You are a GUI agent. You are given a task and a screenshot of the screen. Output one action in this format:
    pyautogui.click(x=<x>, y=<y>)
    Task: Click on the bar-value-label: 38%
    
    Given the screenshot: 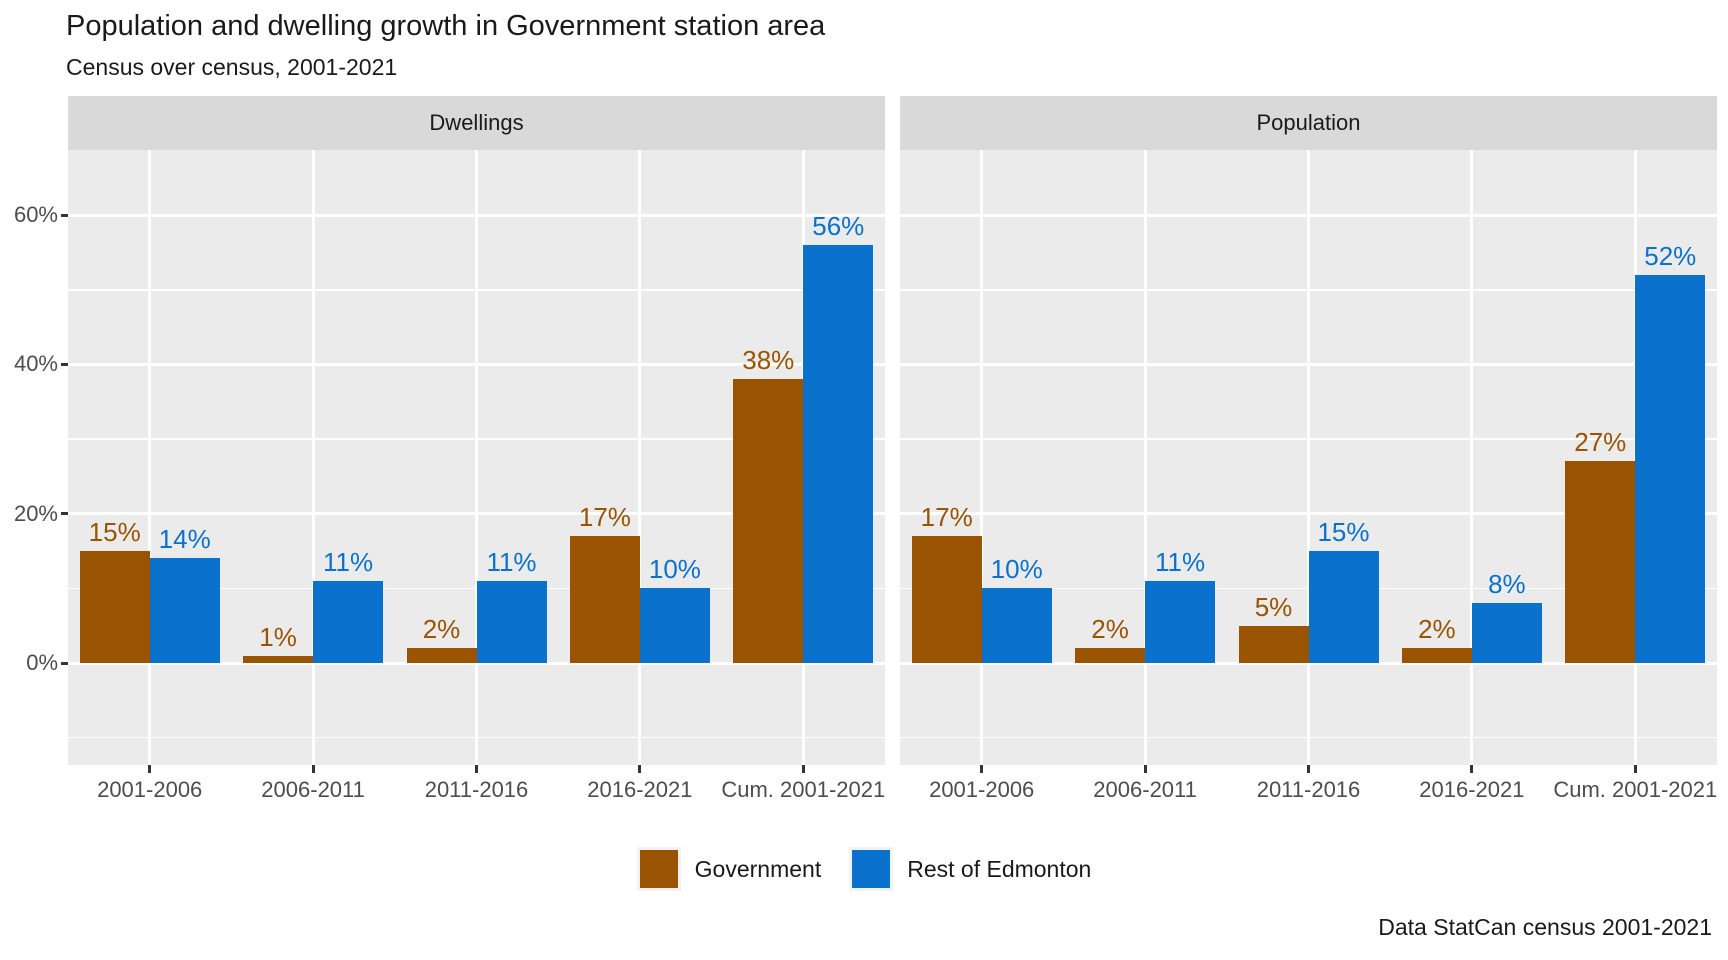 What is the action you would take?
    pyautogui.click(x=768, y=360)
    